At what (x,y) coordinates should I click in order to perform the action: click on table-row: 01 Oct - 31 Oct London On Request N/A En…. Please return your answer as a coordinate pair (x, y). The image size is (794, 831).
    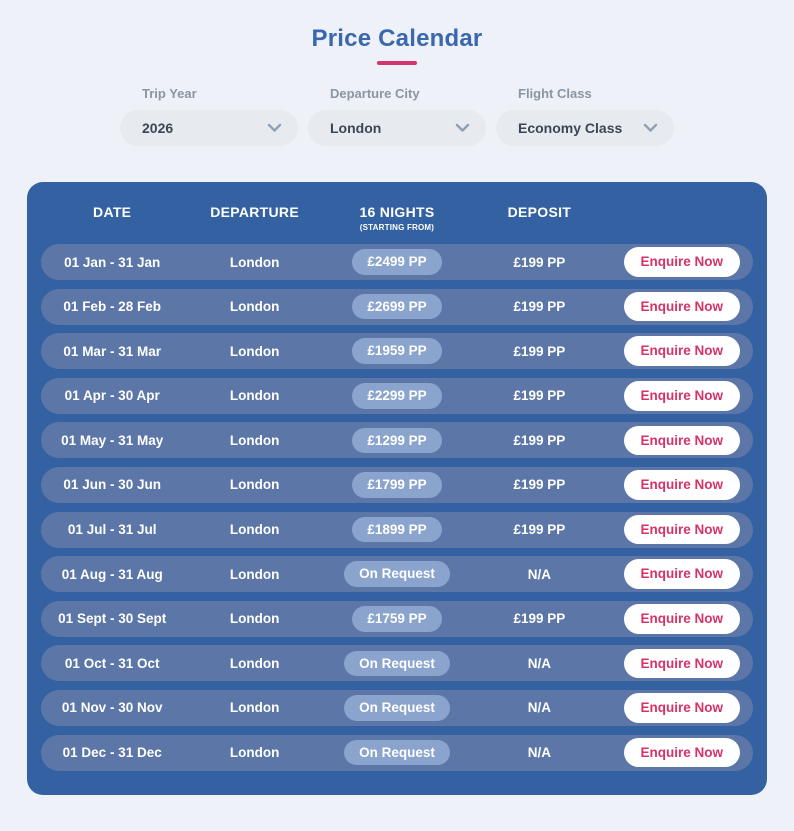
    Looking at the image, I should click on (397, 663).